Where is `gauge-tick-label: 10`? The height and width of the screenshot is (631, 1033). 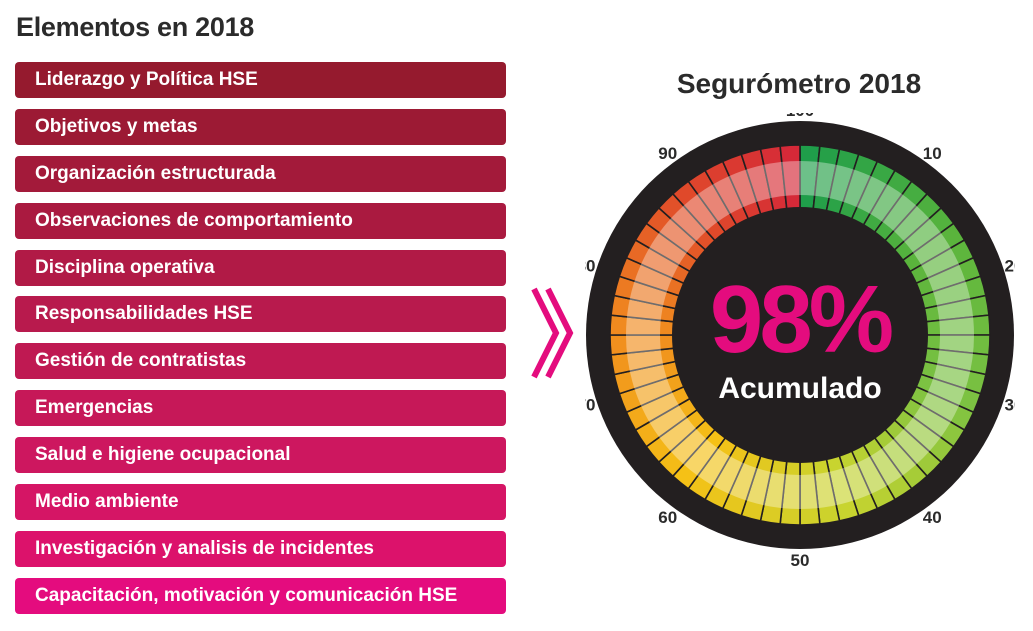 gauge-tick-label: 10 is located at coordinates (932, 153).